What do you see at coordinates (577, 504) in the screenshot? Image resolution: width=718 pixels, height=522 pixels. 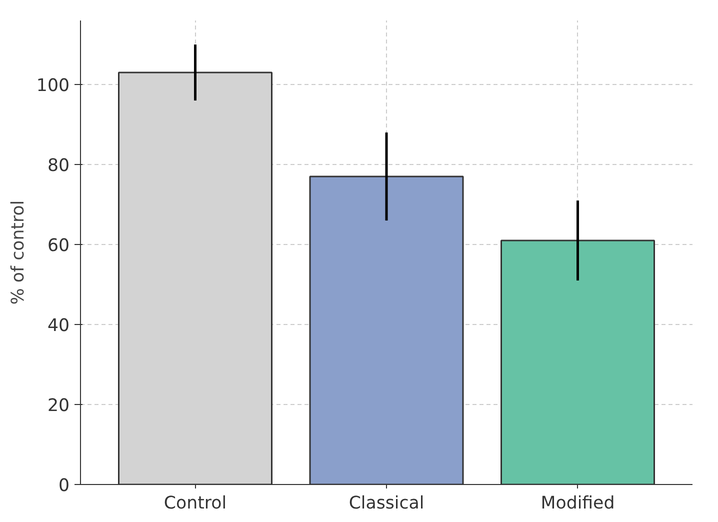 I see `x-tick-label: Modified` at bounding box center [577, 504].